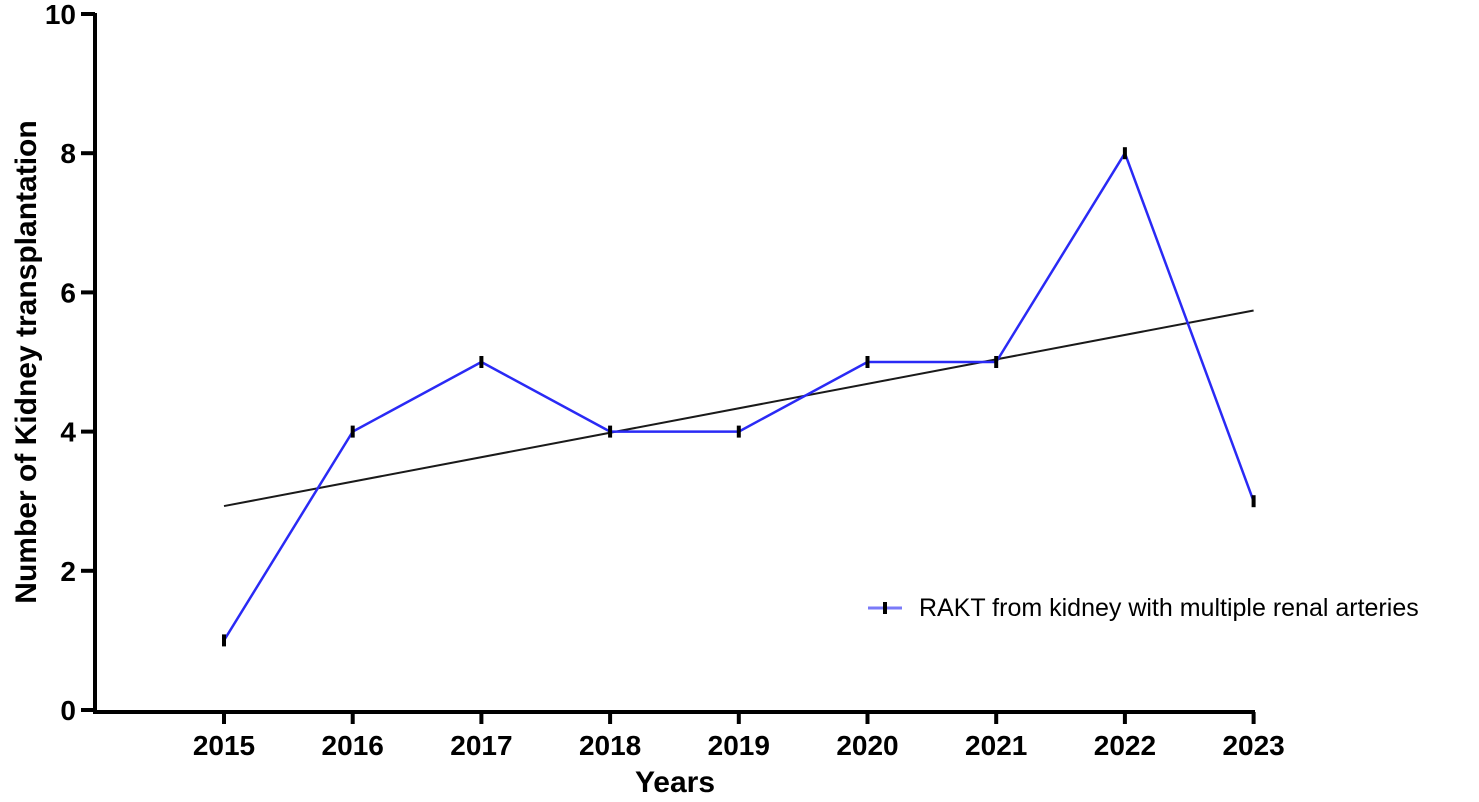 The image size is (1479, 802). I want to click on x-tick-label-2022: 2022, so click(1125, 745).